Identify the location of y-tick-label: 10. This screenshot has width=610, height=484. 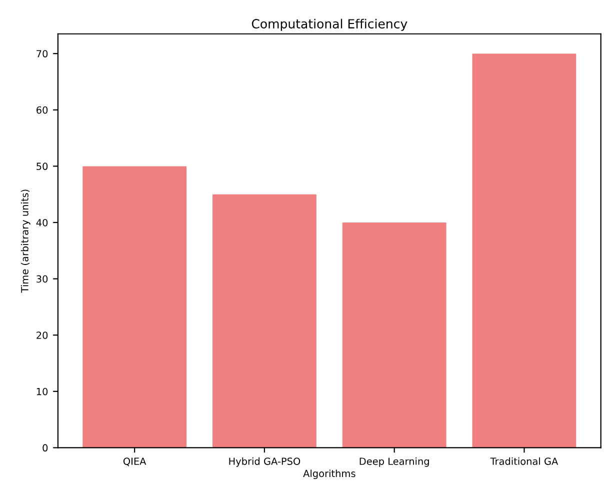
(42, 392).